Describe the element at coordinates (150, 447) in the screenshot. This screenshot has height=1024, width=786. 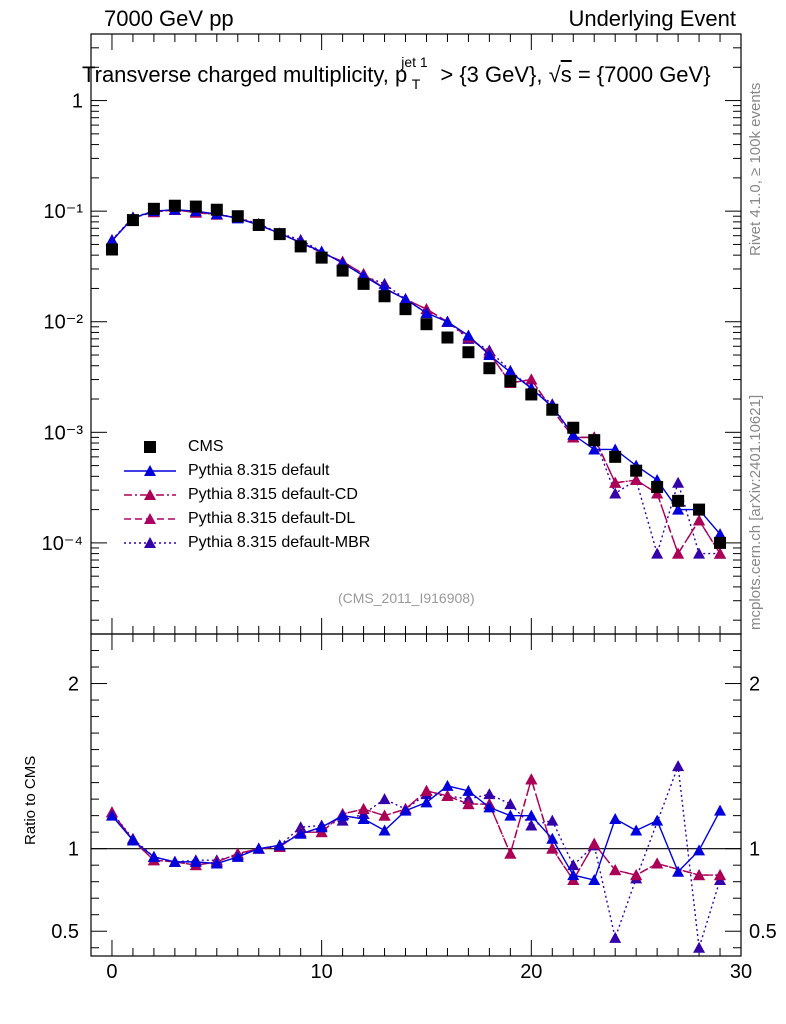
I see `legend-marker-cms` at that location.